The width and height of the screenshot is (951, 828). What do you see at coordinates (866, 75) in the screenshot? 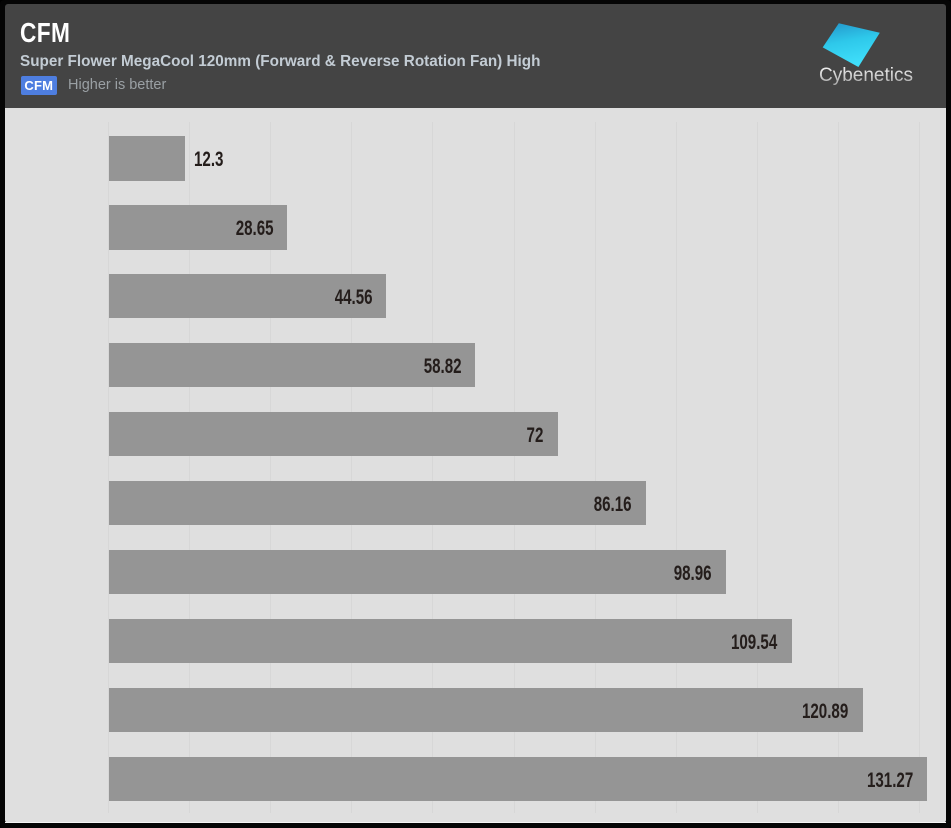
I see `svg-text: Cybenetics` at bounding box center [866, 75].